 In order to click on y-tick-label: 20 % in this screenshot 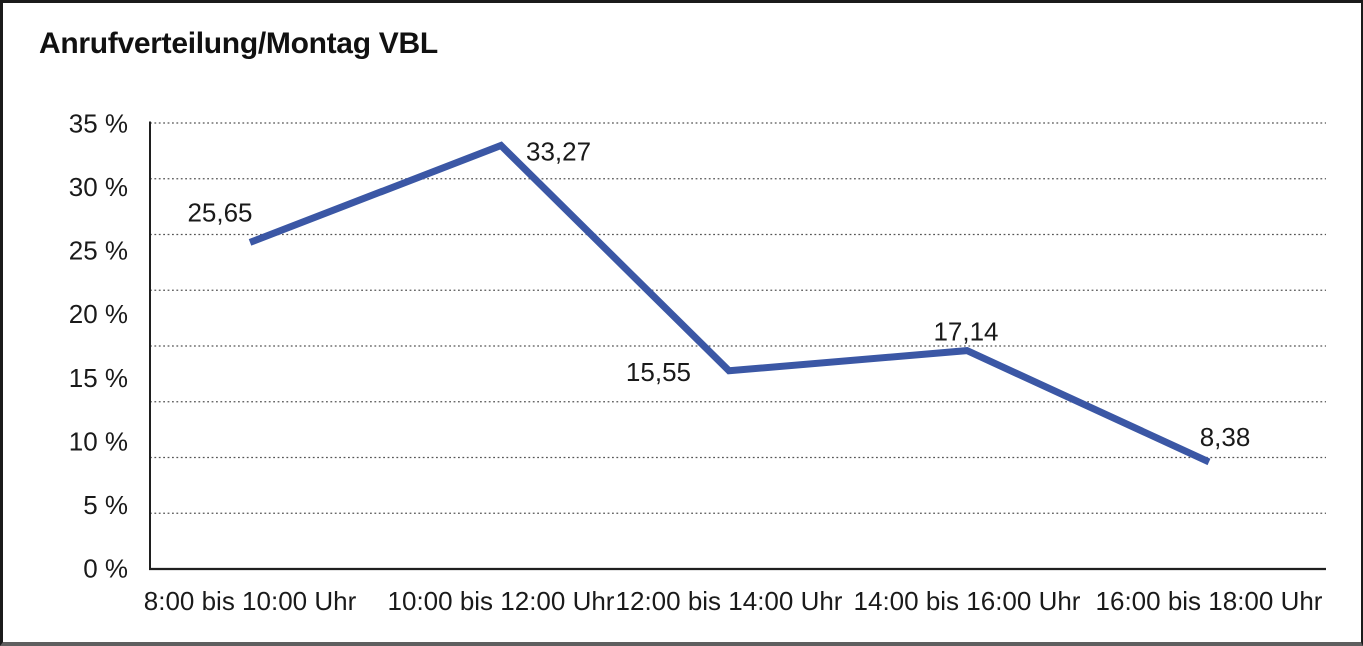, I will do `click(98, 314)`.